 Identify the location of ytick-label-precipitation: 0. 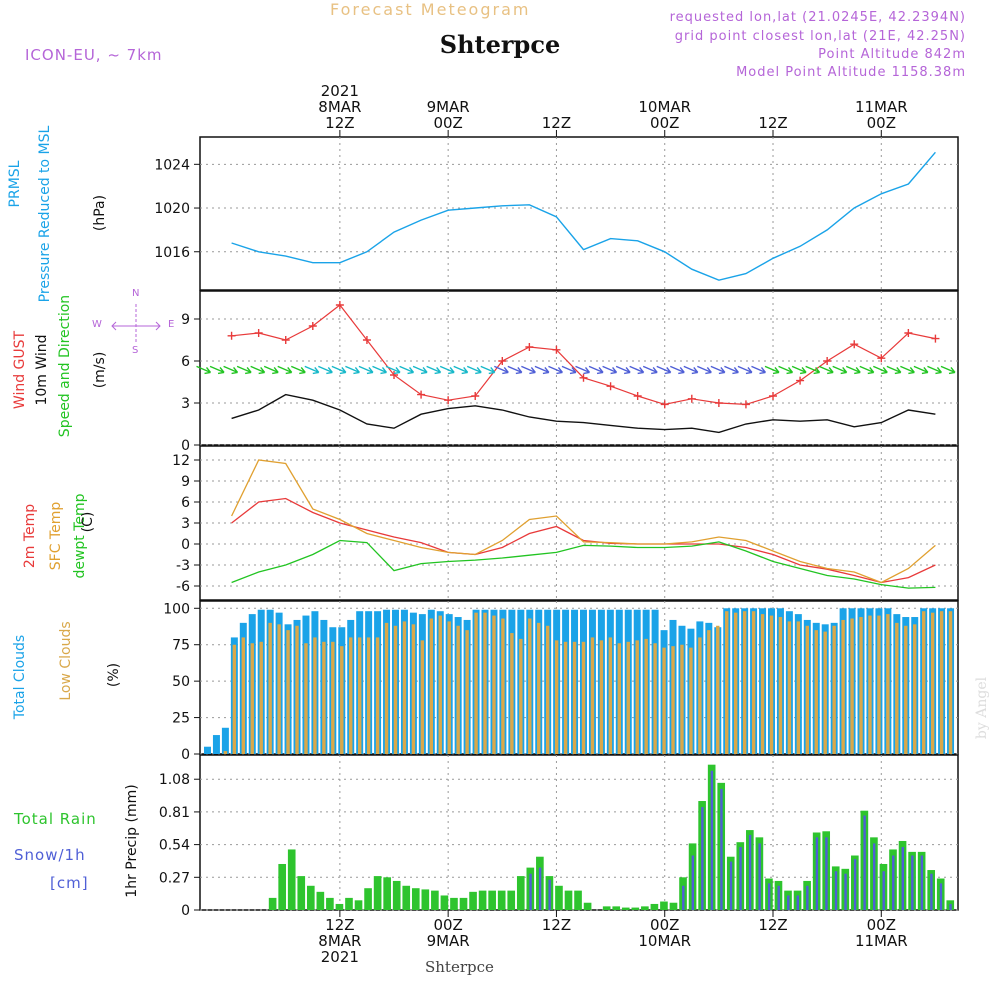
(185, 911).